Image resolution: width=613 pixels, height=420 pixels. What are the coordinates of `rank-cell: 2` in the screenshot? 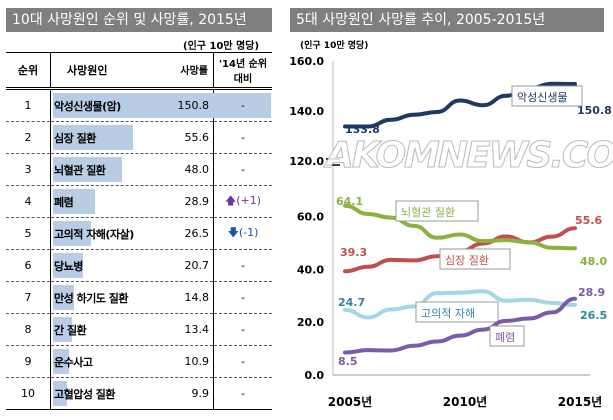 It's located at (28, 137).